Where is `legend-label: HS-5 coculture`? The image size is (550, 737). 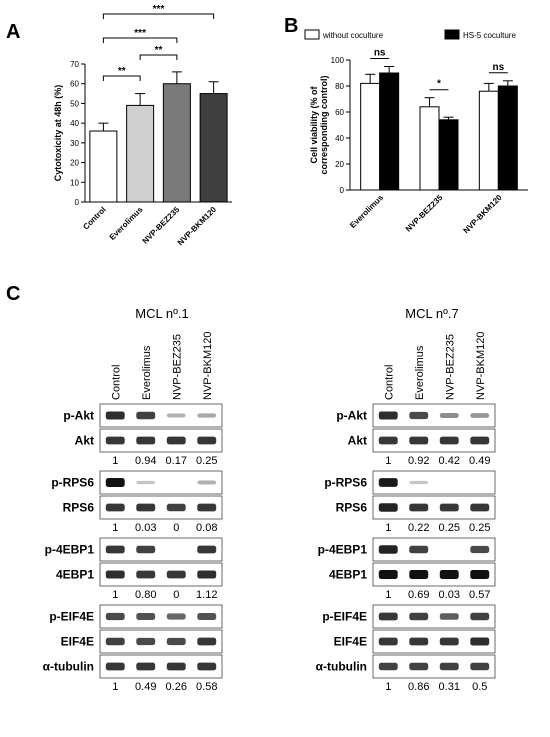
legend-label: HS-5 coculture is located at coordinates (489, 35).